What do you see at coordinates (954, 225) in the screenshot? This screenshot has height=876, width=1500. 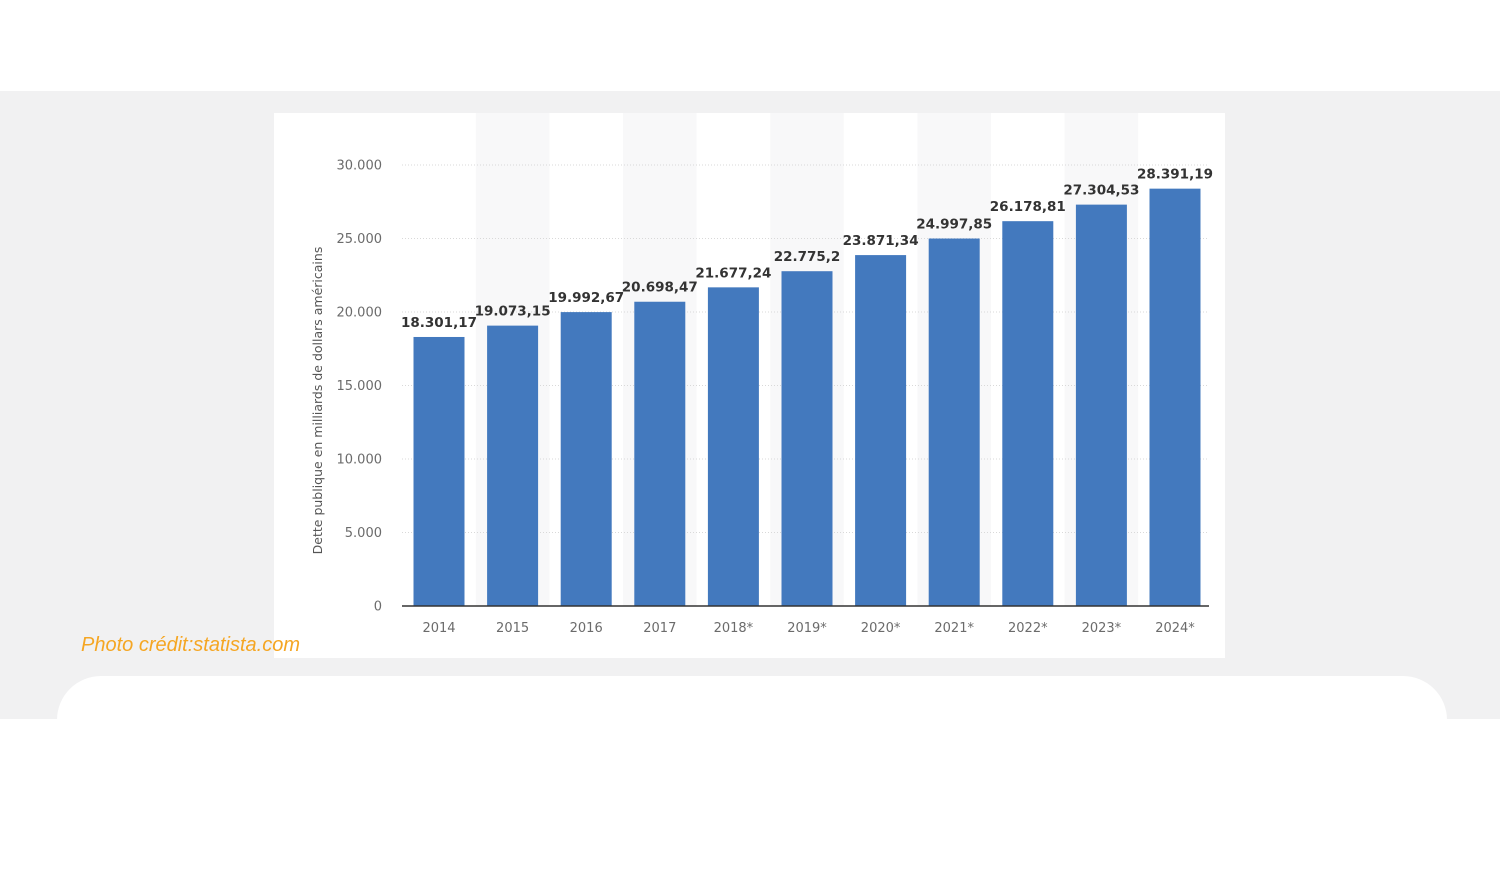 I see `data-label: 24.997,85` at bounding box center [954, 225].